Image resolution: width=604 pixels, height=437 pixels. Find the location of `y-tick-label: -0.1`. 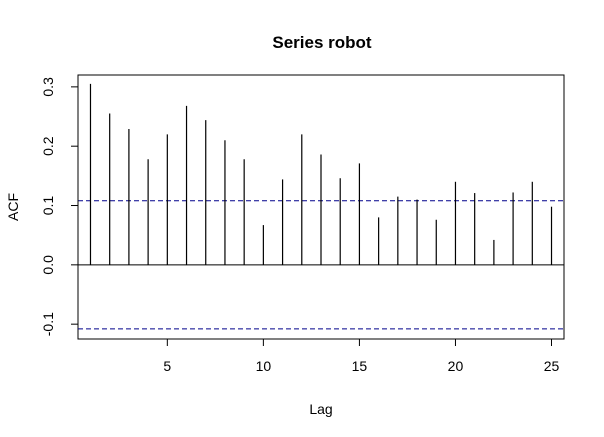

y-tick-label: -0.1 is located at coordinates (48, 324).